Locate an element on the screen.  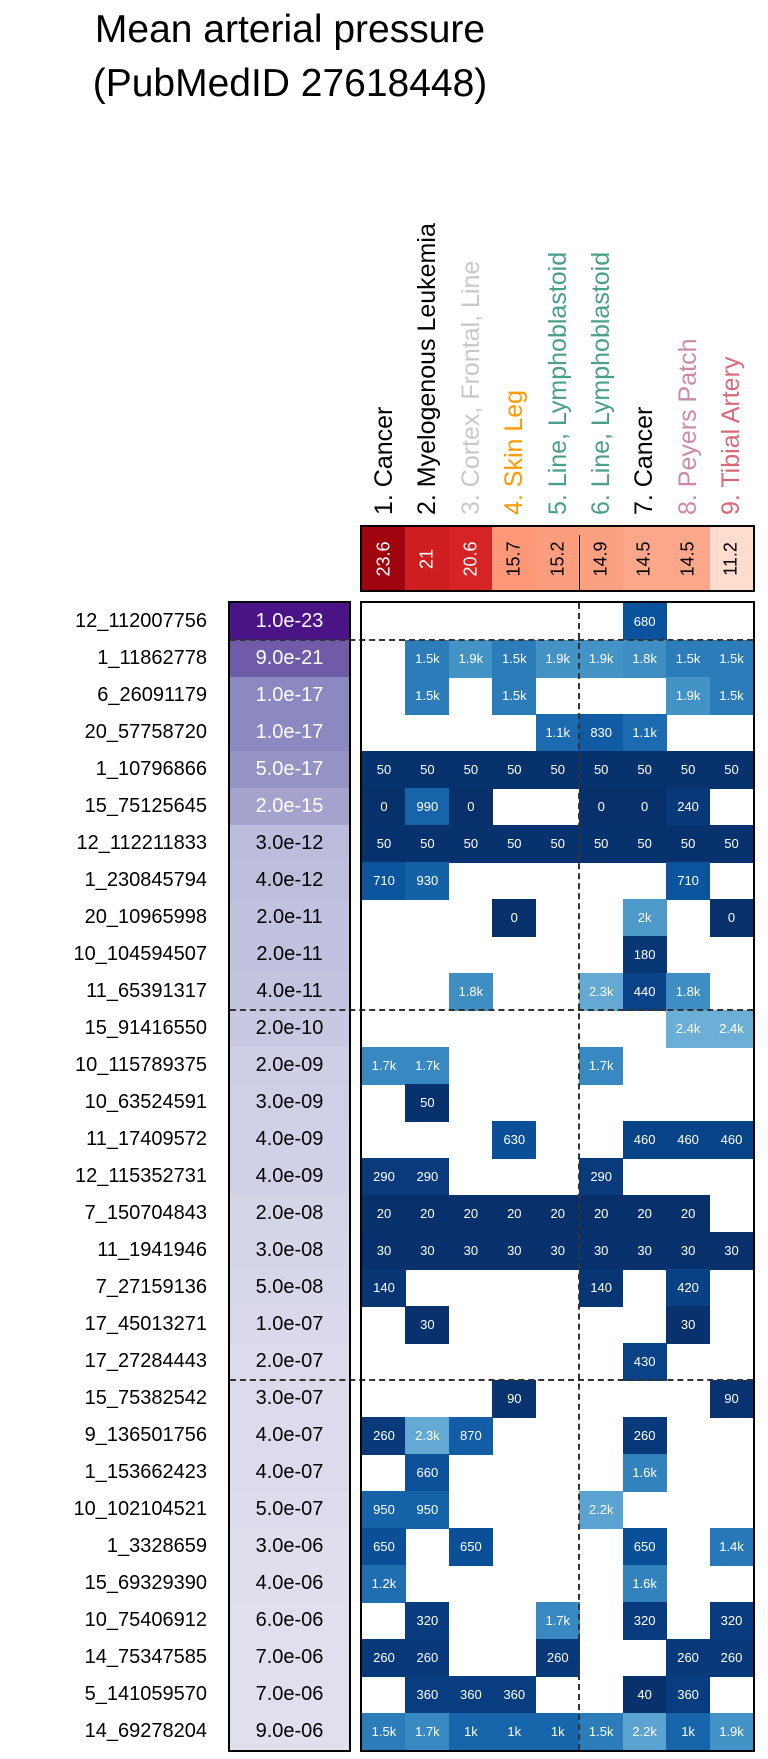
p-value-cell: 7.0e-06 is located at coordinates (289, 1657).